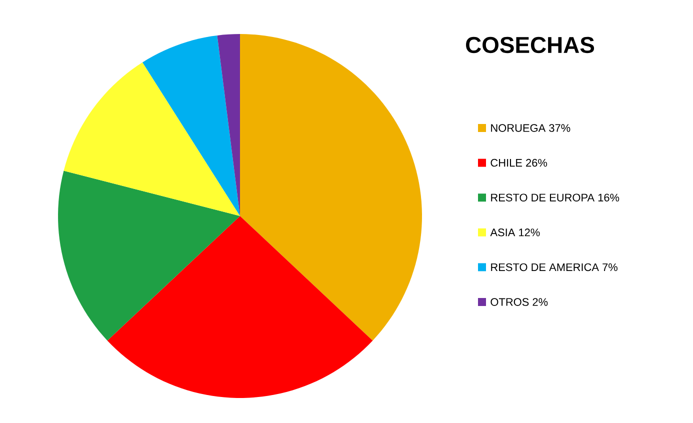 Image resolution: width=693 pixels, height=423 pixels. What do you see at coordinates (515, 232) in the screenshot?
I see `legend-label: ASIA 12%` at bounding box center [515, 232].